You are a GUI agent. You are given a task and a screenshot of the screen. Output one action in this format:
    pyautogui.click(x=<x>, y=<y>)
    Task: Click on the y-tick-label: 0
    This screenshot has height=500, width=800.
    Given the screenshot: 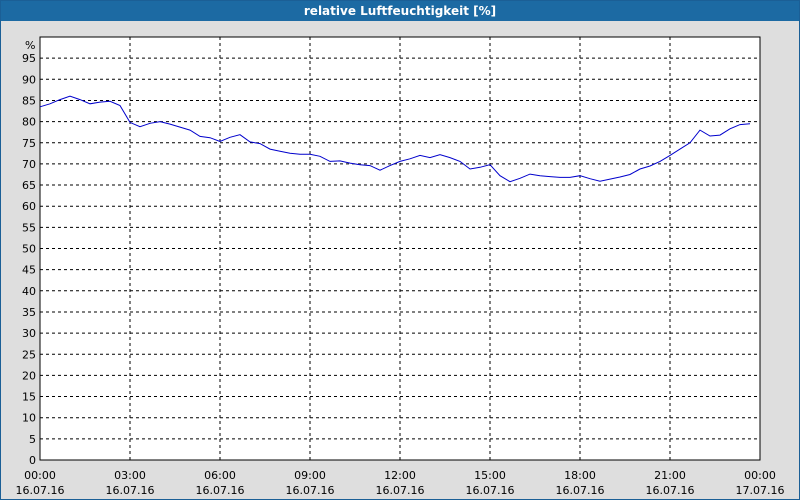 What is the action you would take?
    pyautogui.click(x=32, y=460)
    